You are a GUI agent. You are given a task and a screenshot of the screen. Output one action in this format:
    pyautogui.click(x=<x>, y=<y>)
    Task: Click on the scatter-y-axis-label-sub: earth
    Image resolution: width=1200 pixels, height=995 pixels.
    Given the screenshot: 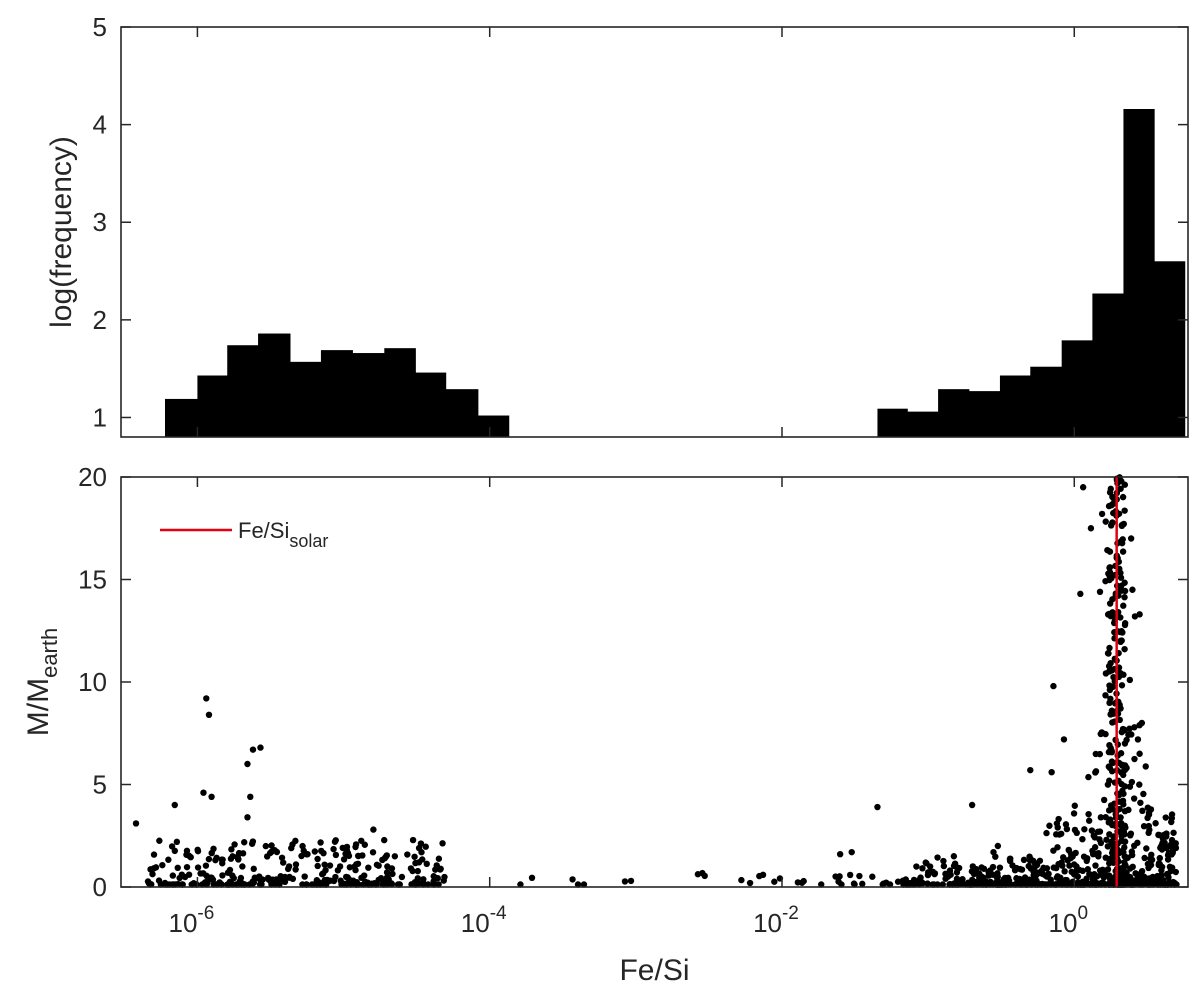 What is the action you would take?
    pyautogui.click(x=49, y=653)
    